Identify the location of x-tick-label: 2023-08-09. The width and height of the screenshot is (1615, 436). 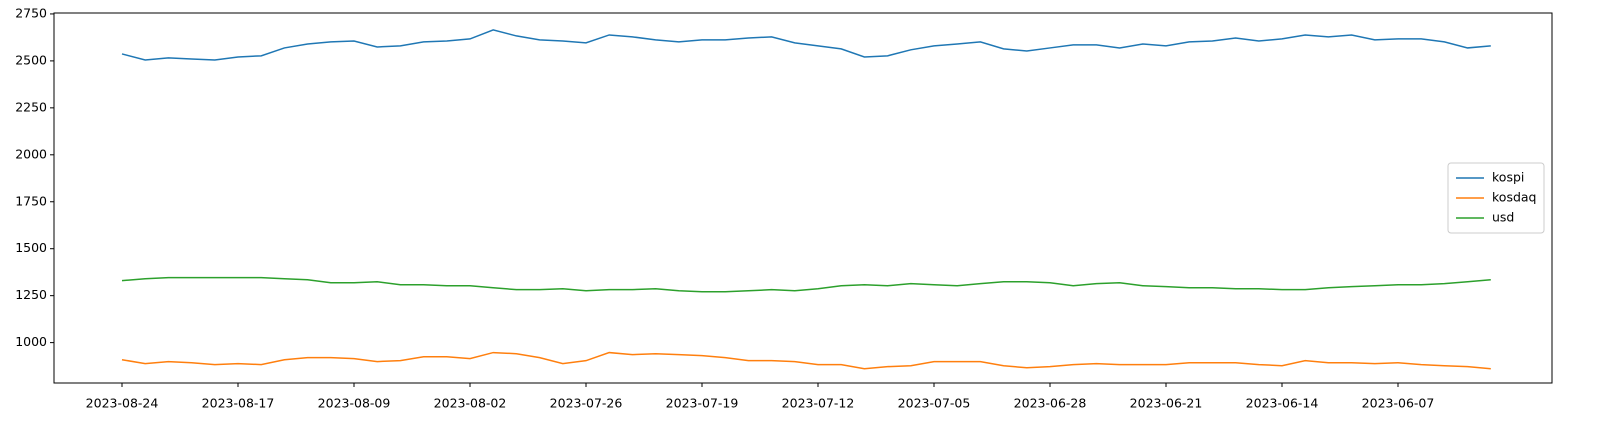
(354, 403).